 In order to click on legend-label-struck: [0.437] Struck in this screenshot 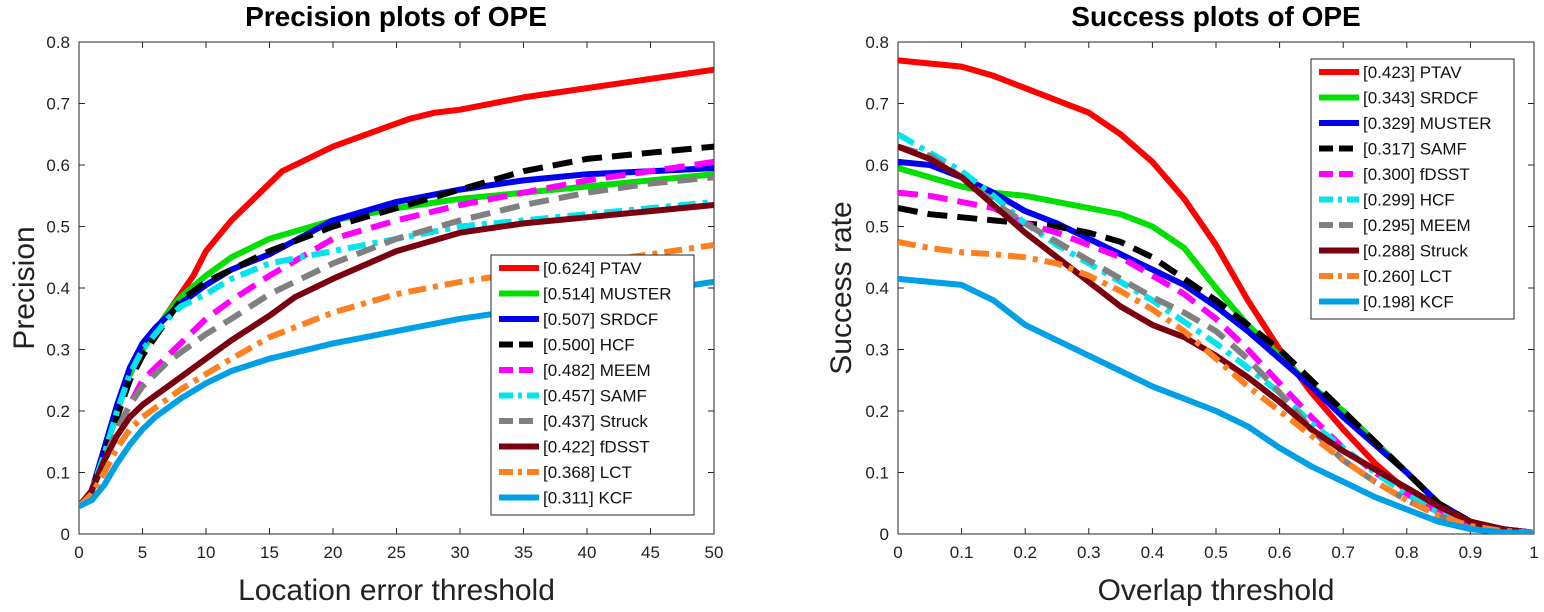, I will do `click(595, 421)`.